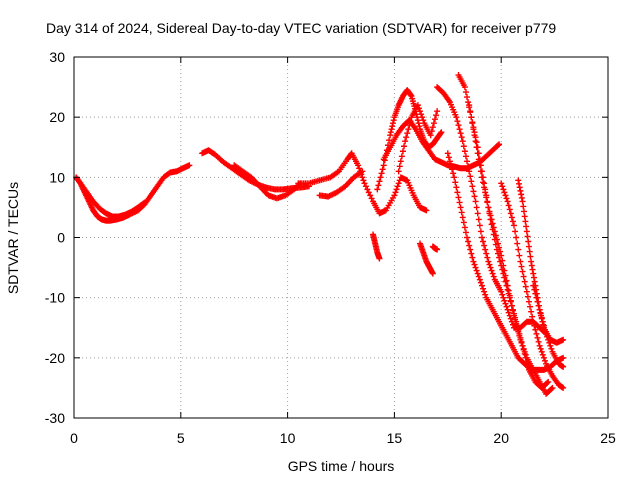 This screenshot has height=480, width=640. What do you see at coordinates (57, 57) in the screenshot?
I see `y-tick-label: 30` at bounding box center [57, 57].